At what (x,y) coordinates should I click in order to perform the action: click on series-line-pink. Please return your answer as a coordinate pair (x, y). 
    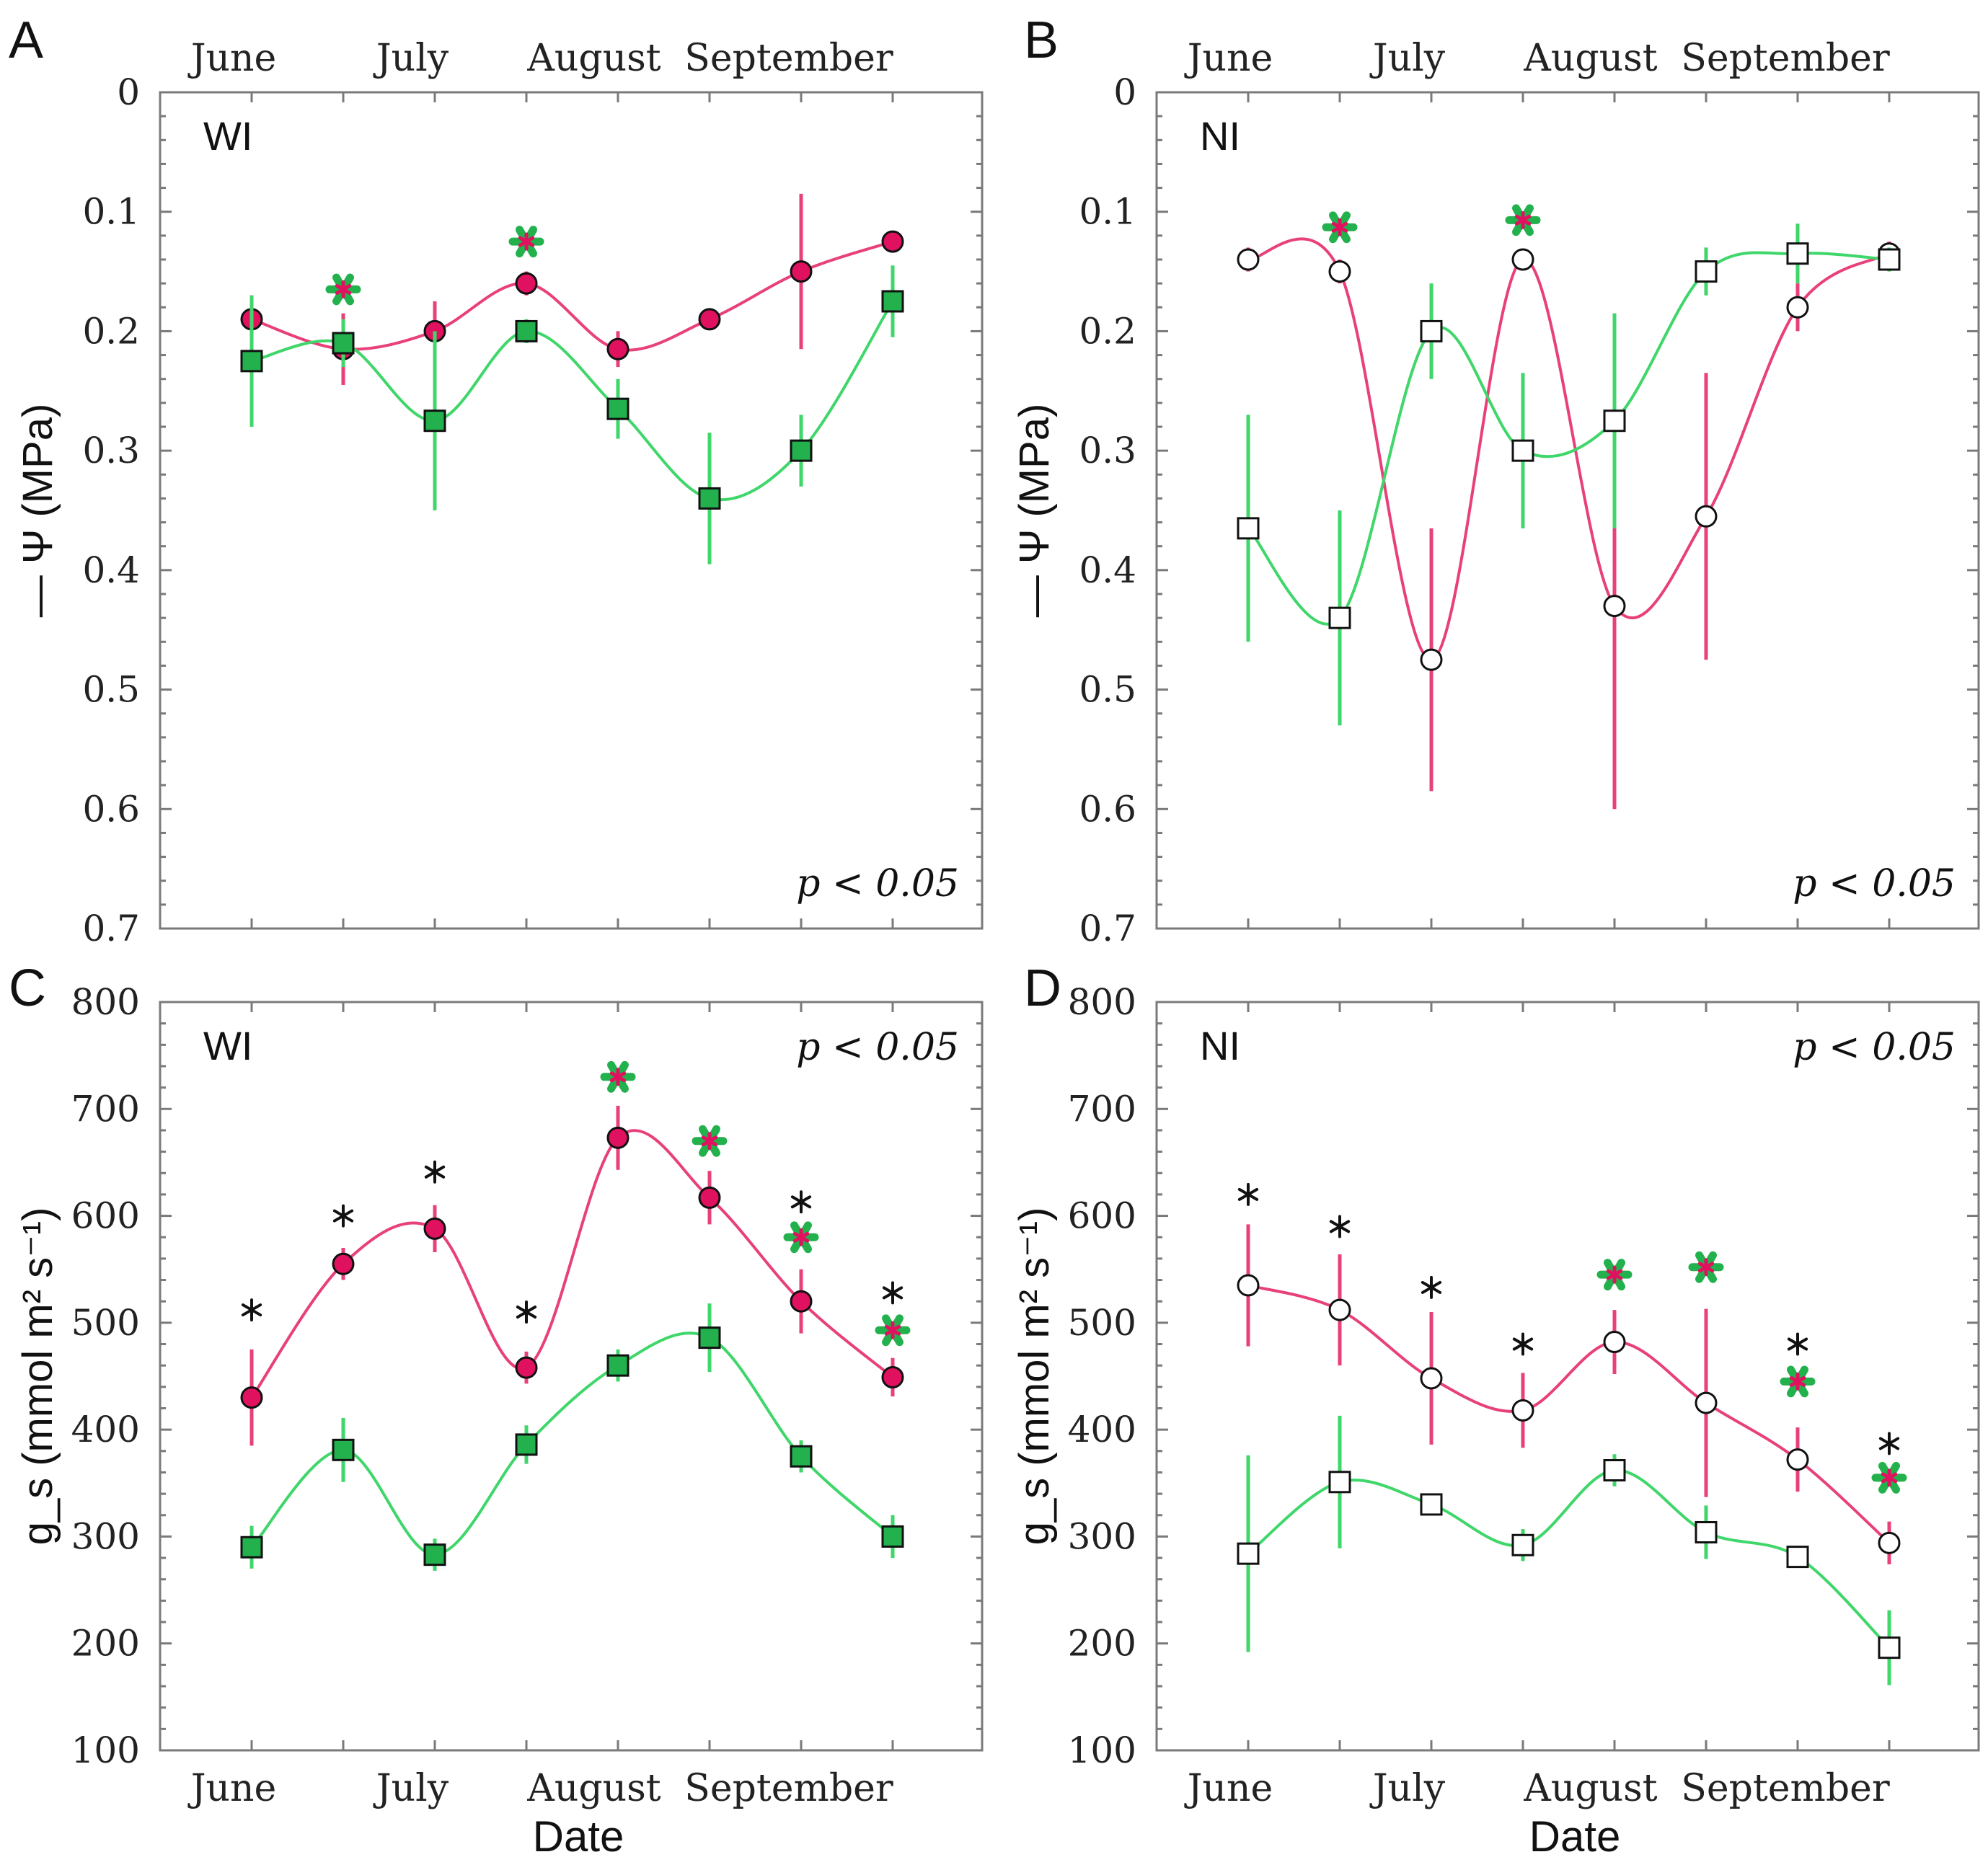
    Looking at the image, I should click on (572, 1264).